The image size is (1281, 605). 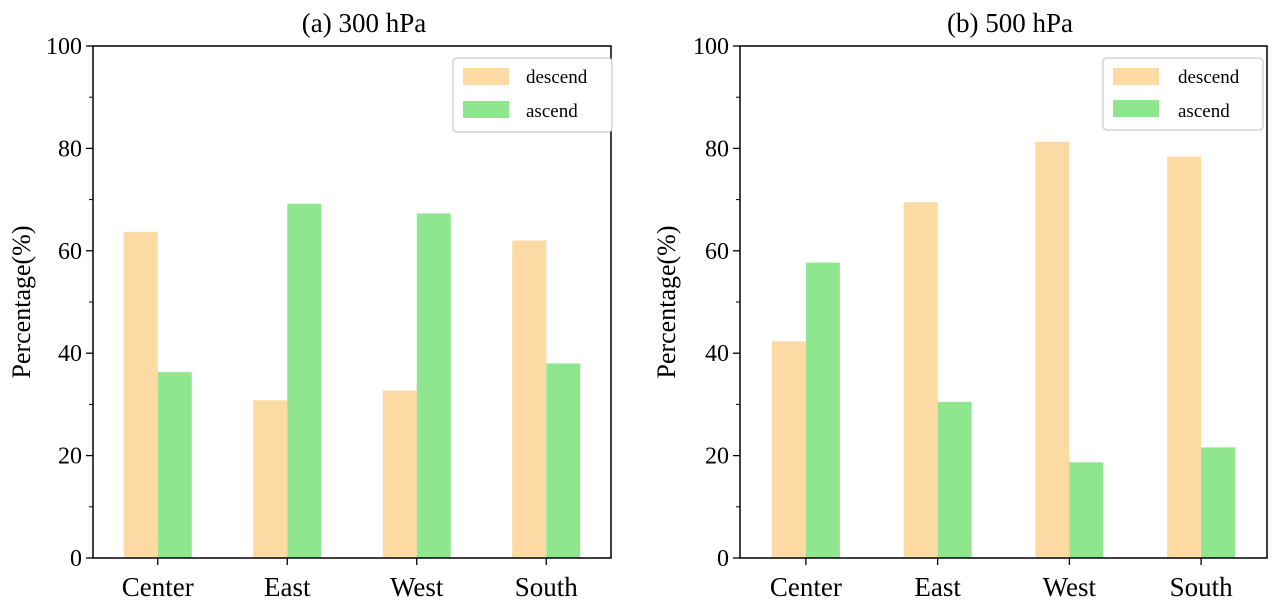 I want to click on panel-a-x-tick-label-south: South, so click(x=547, y=587).